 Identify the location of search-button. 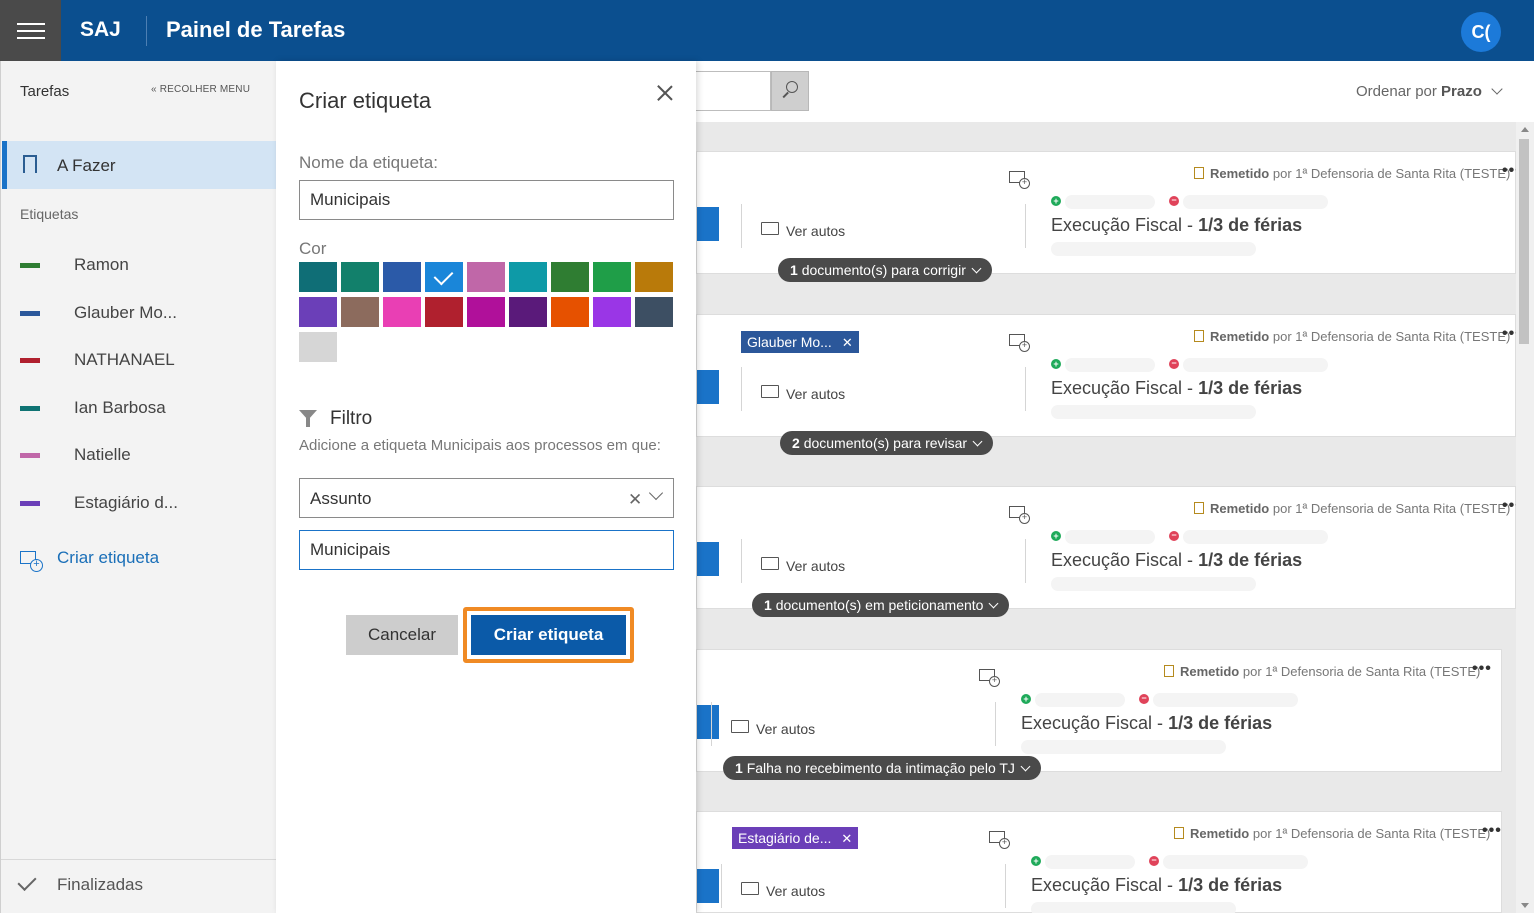
(790, 91).